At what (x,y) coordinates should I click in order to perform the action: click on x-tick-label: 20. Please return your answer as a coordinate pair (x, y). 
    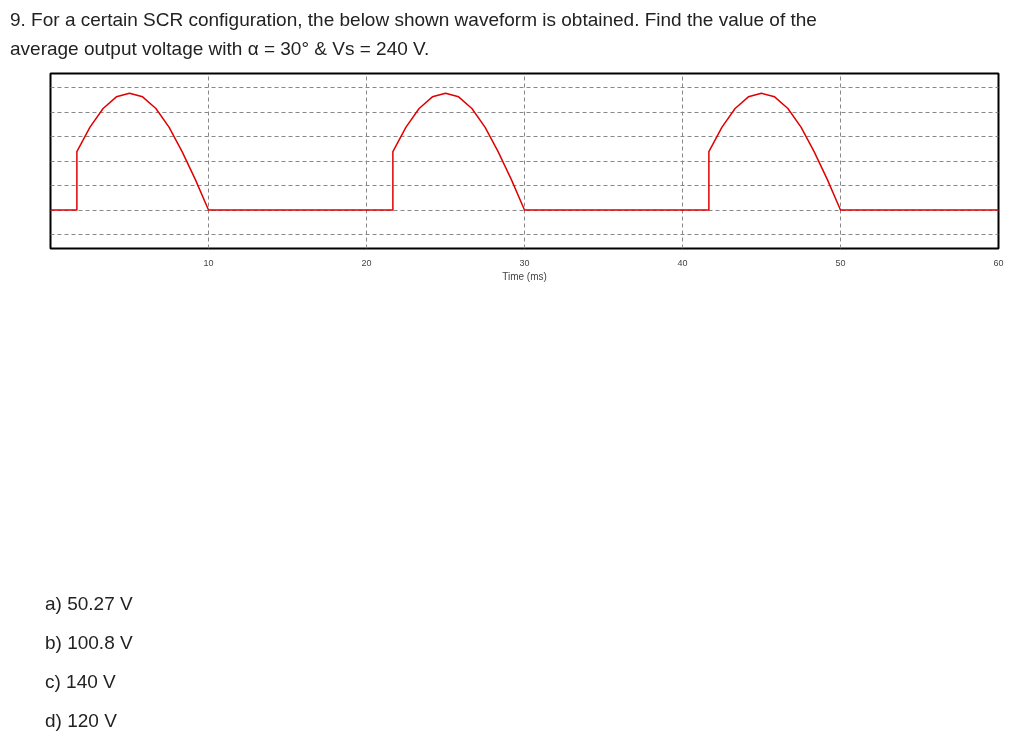
    Looking at the image, I should click on (366, 262).